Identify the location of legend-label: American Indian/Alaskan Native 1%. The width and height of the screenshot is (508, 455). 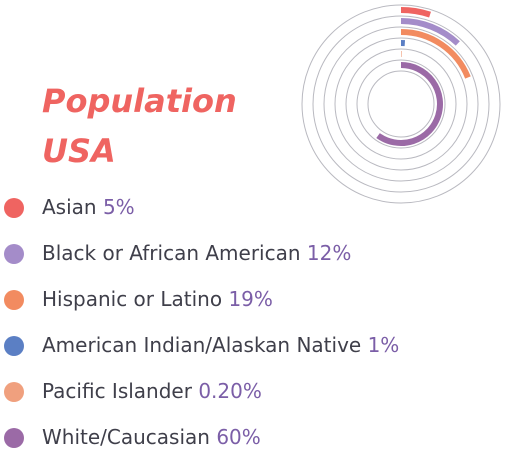
(220, 345).